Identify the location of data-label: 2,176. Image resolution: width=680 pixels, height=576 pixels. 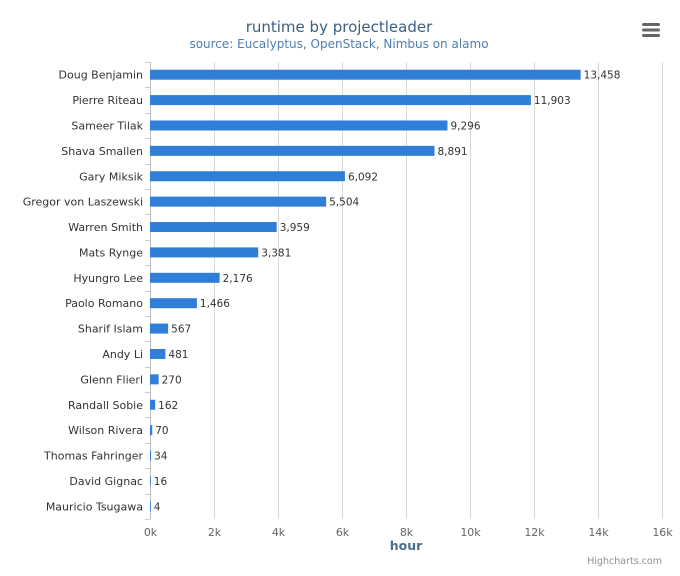
(238, 279).